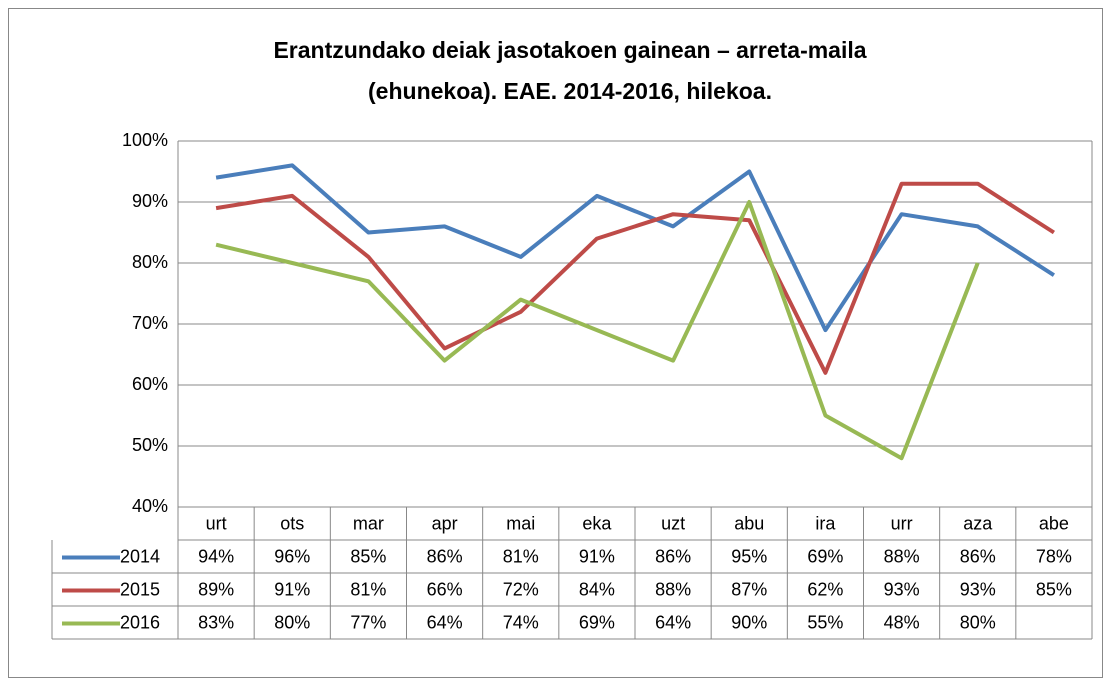 Image resolution: width=1111 pixels, height=679 pixels. What do you see at coordinates (825, 622) in the screenshot?
I see `data-label: 55%` at bounding box center [825, 622].